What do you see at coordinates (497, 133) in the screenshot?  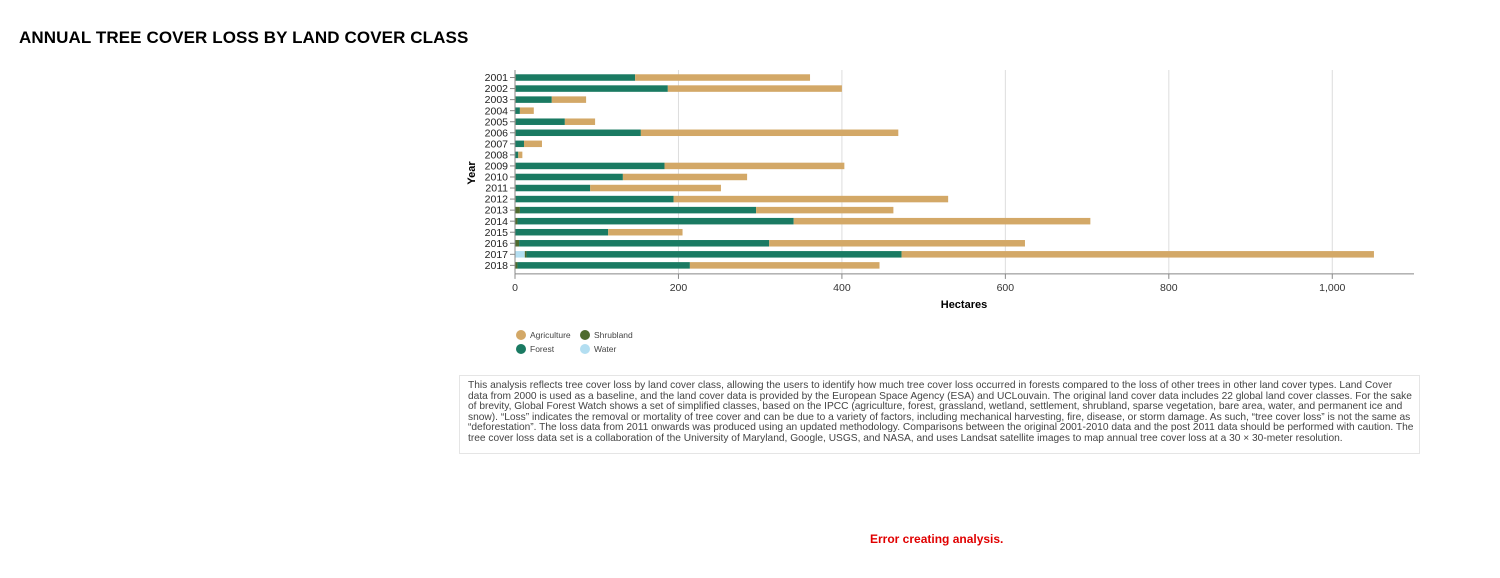 I see `y-tick-label: 2006` at bounding box center [497, 133].